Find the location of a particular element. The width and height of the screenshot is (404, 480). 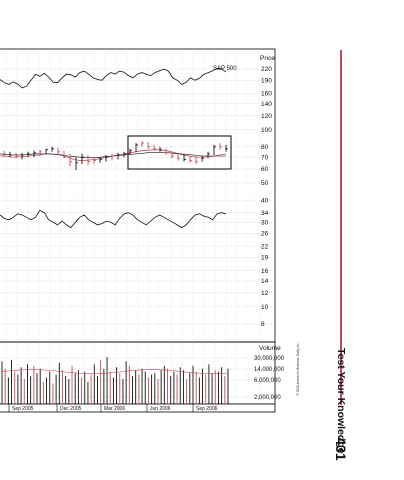

price-tick-label: 30 is located at coordinates (265, 223).